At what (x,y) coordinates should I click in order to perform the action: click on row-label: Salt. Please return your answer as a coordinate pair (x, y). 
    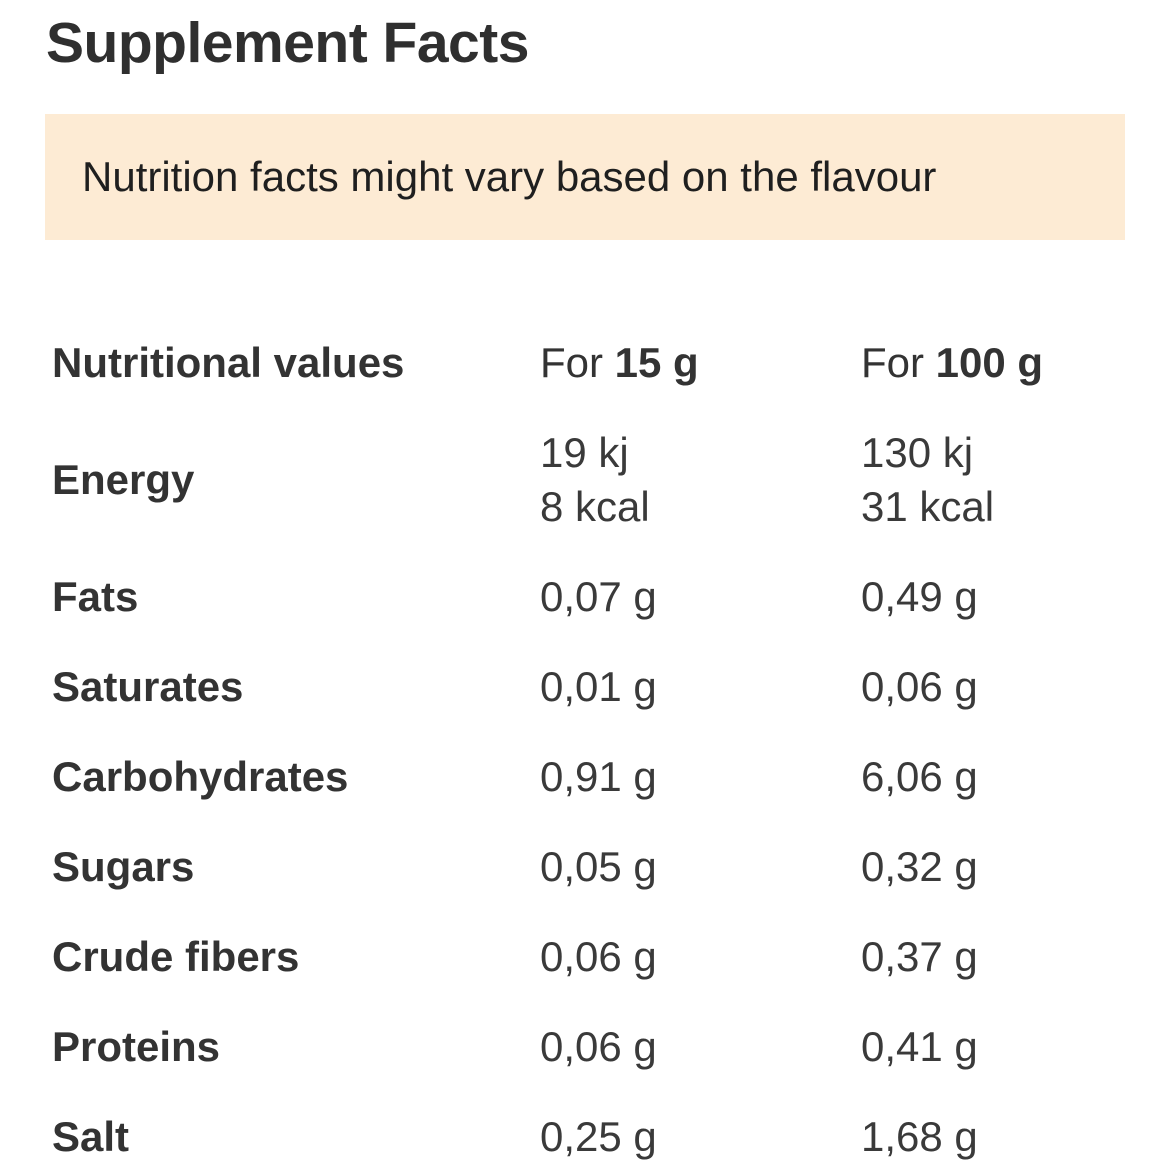
    Looking at the image, I should click on (91, 1136).